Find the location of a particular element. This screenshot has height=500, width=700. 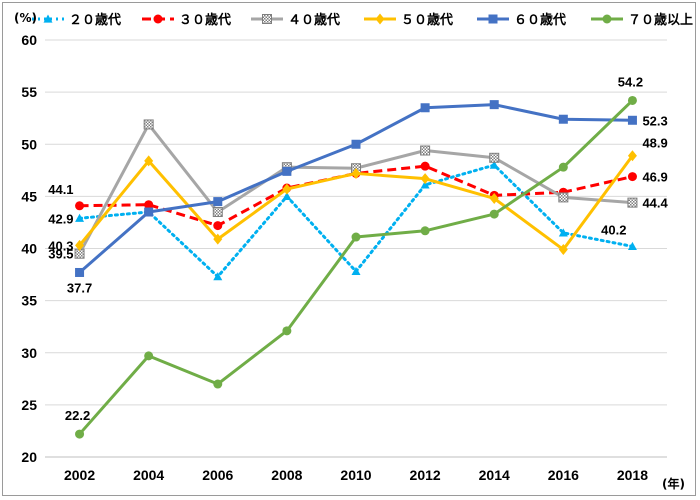

legend-item: ２０歳代 is located at coordinates (76, 20).